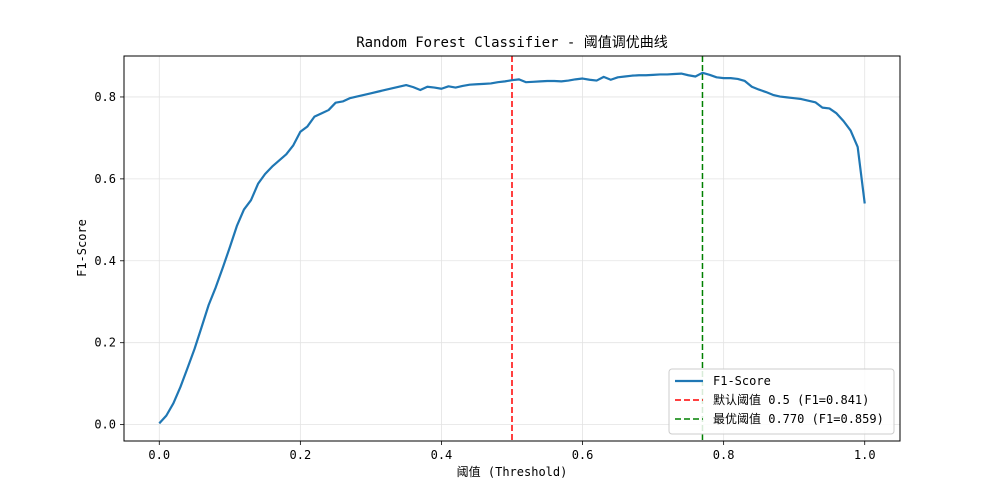 This screenshot has width=981, height=493. I want to click on legend-box, so click(781, 401).